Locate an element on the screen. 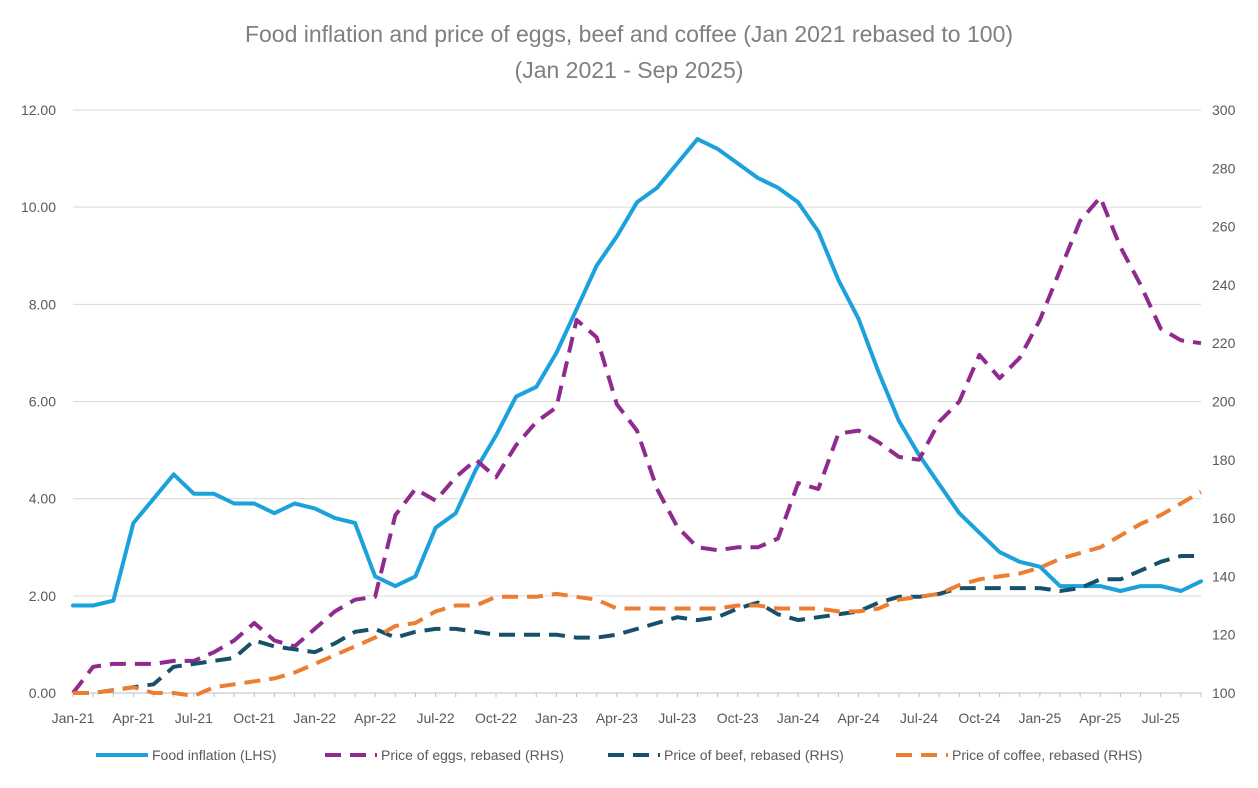  x-tick-label: Jan-21 is located at coordinates (73, 718).